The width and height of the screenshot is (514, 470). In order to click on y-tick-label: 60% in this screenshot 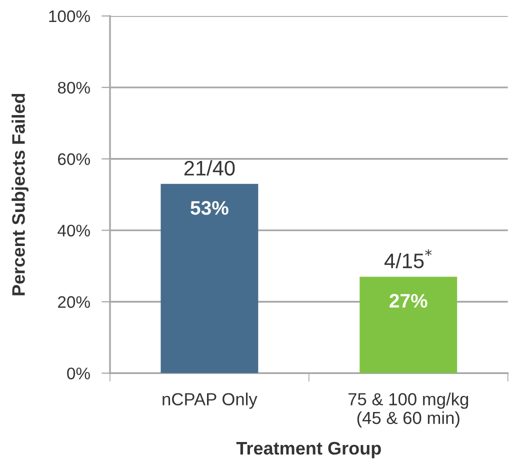, I will do `click(74, 159)`.